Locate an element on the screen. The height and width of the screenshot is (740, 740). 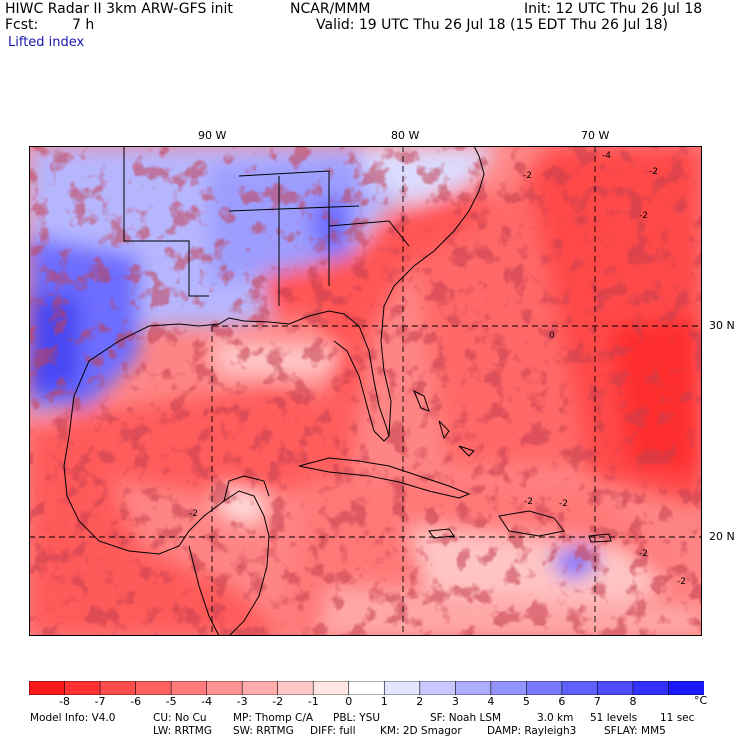
atlantic-coastline is located at coordinates (432, 291).